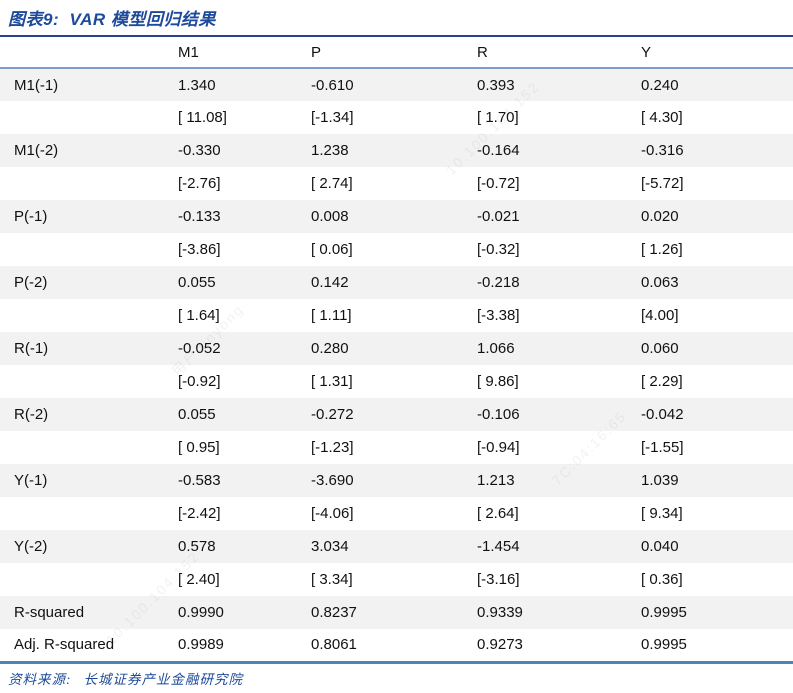 The height and width of the screenshot is (693, 793). I want to click on value-cell: 1.039, so click(660, 480).